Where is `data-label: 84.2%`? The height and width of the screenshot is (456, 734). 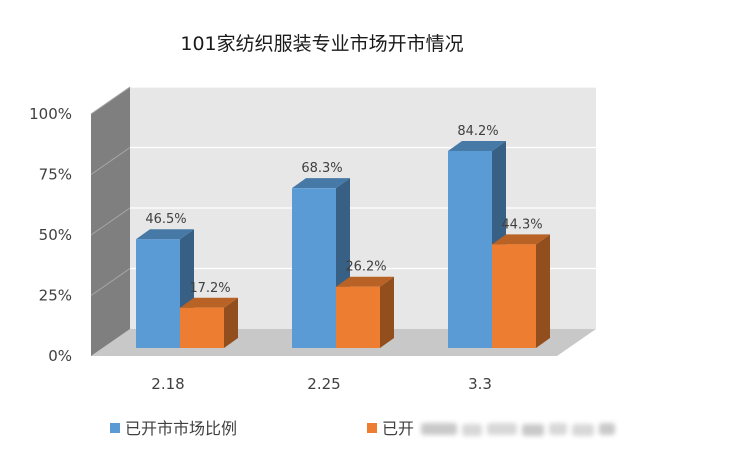 data-label: 84.2% is located at coordinates (477, 131).